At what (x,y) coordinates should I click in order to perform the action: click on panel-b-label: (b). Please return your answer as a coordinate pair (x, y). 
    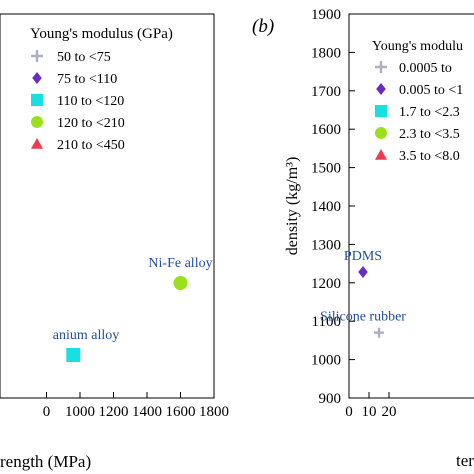
    Looking at the image, I should click on (263, 26).